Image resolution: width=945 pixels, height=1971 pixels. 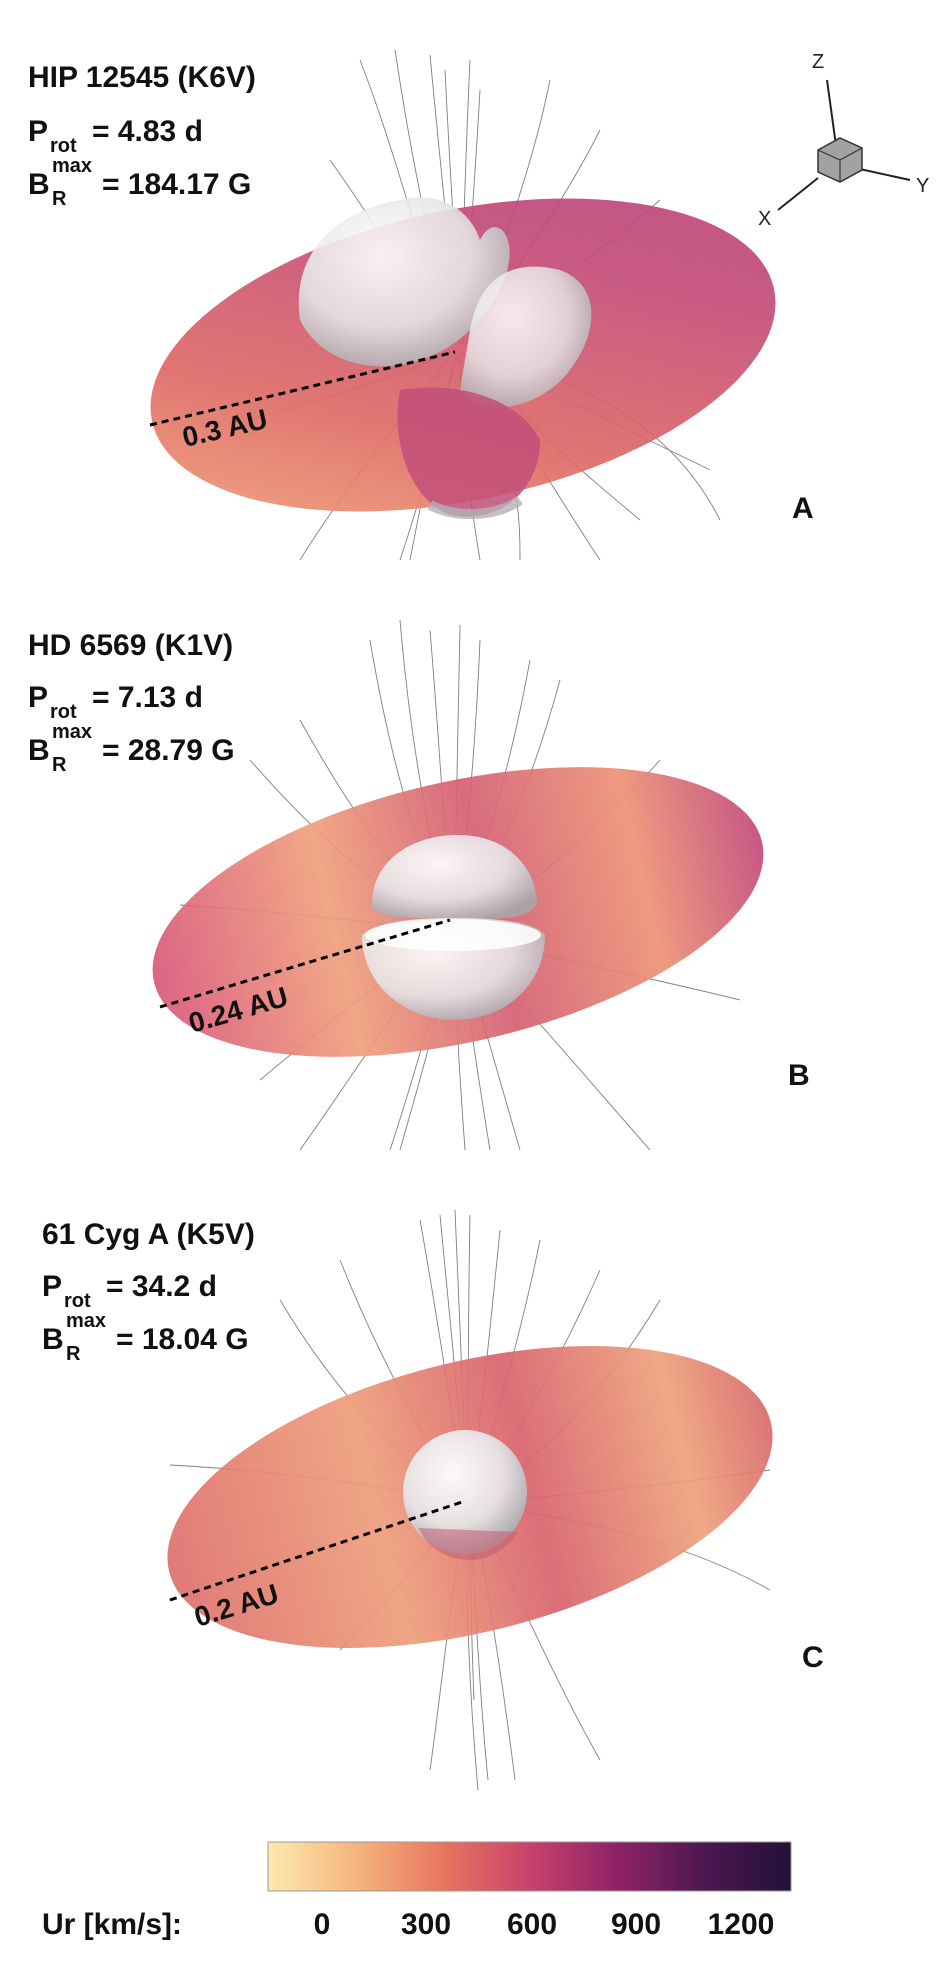 I want to click on colorbar-tick-0: 0, so click(x=322, y=1924).